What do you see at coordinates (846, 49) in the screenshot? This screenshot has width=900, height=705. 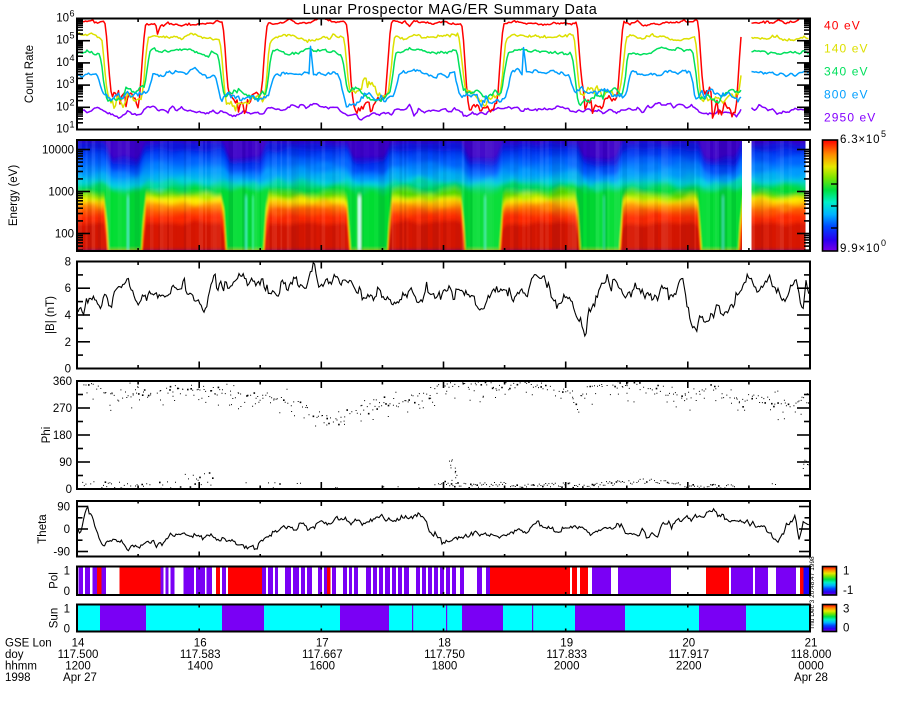 I see `svg-text: 140 eV` at bounding box center [846, 49].